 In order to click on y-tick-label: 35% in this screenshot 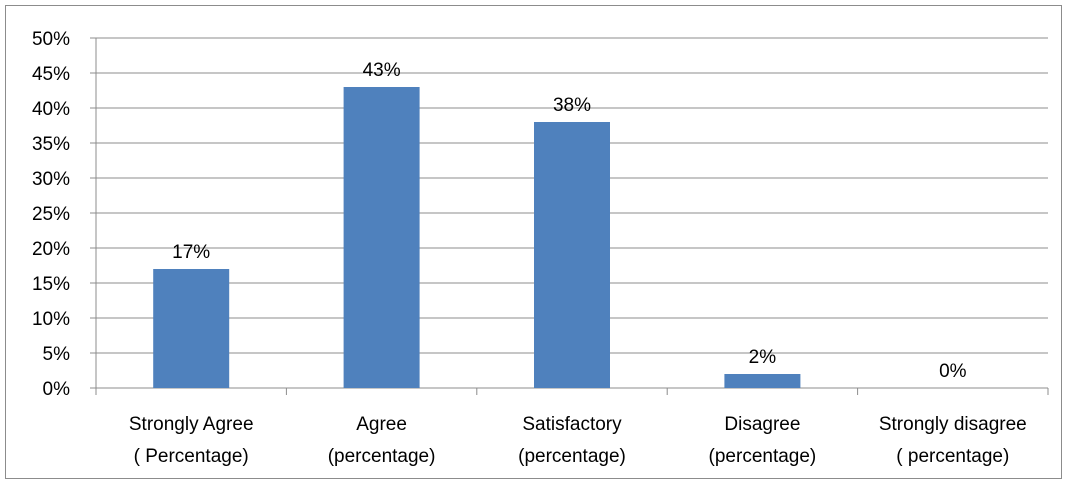, I will do `click(51, 144)`.